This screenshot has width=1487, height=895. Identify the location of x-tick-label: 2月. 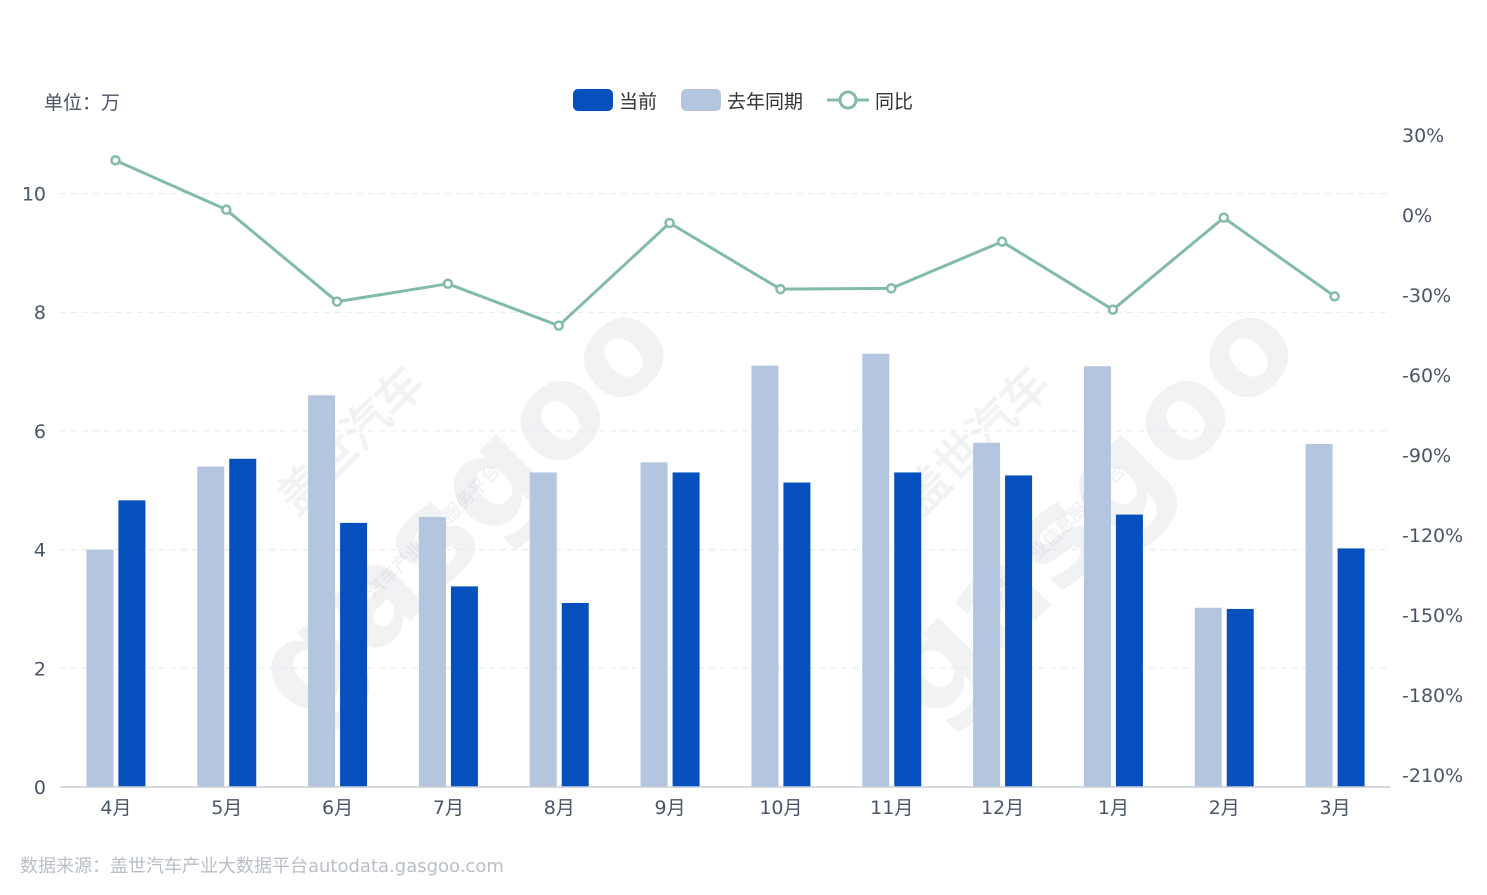
(1224, 808).